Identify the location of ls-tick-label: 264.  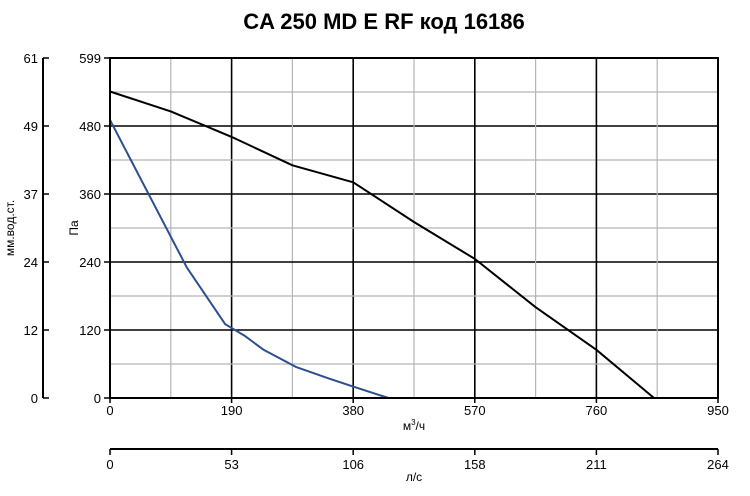
(718, 464).